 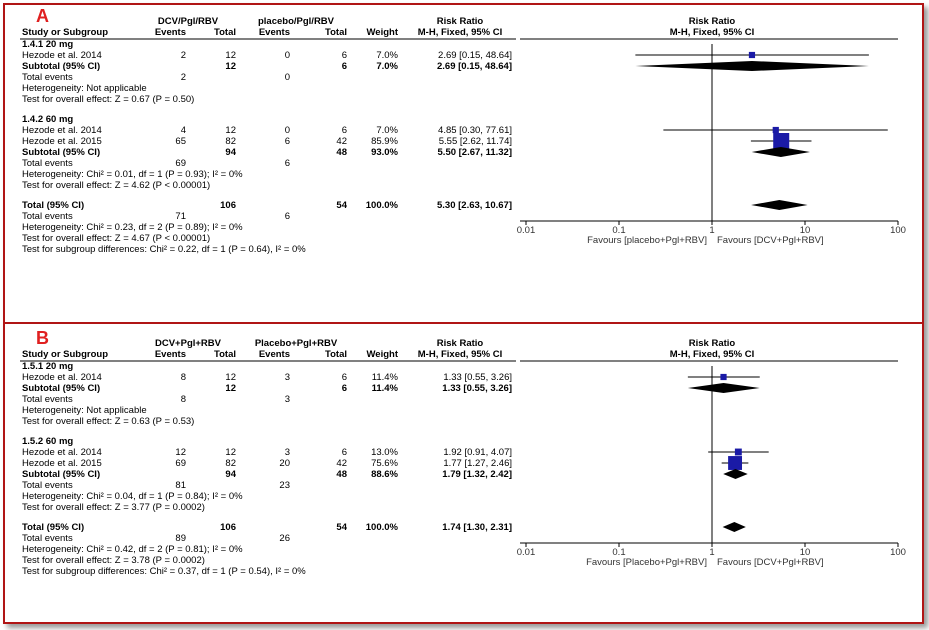 I want to click on total-exp-events: 89, so click(x=180, y=538).